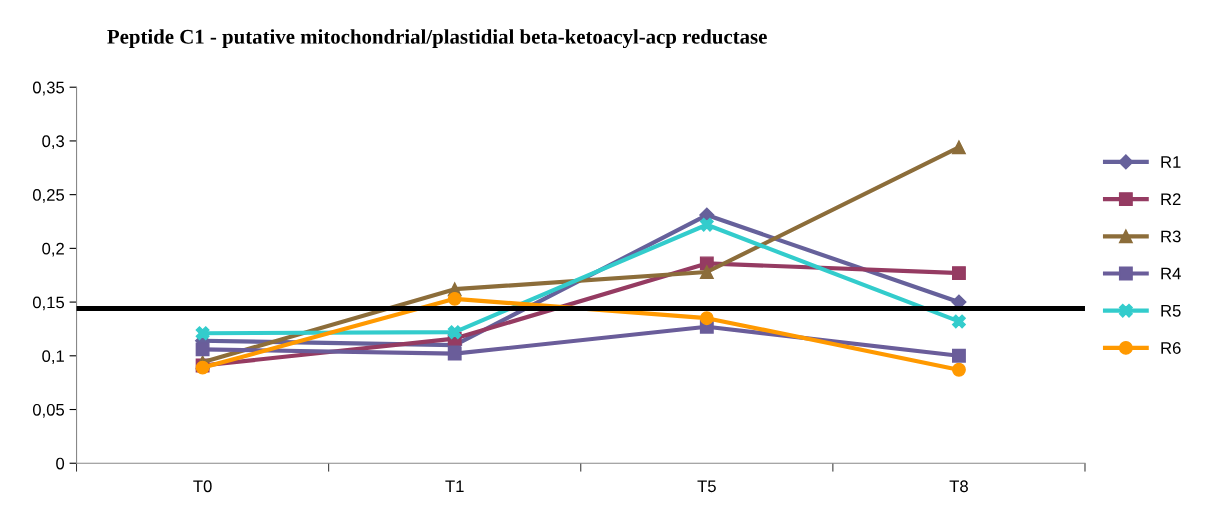  I want to click on x-tick-label: T0, so click(202, 486).